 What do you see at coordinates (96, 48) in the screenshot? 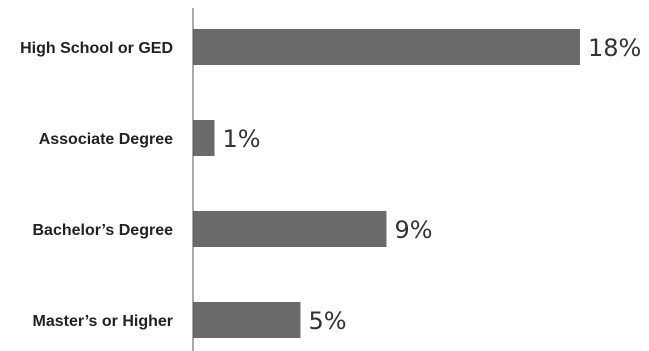
I see `category-label: High School or GED` at bounding box center [96, 48].